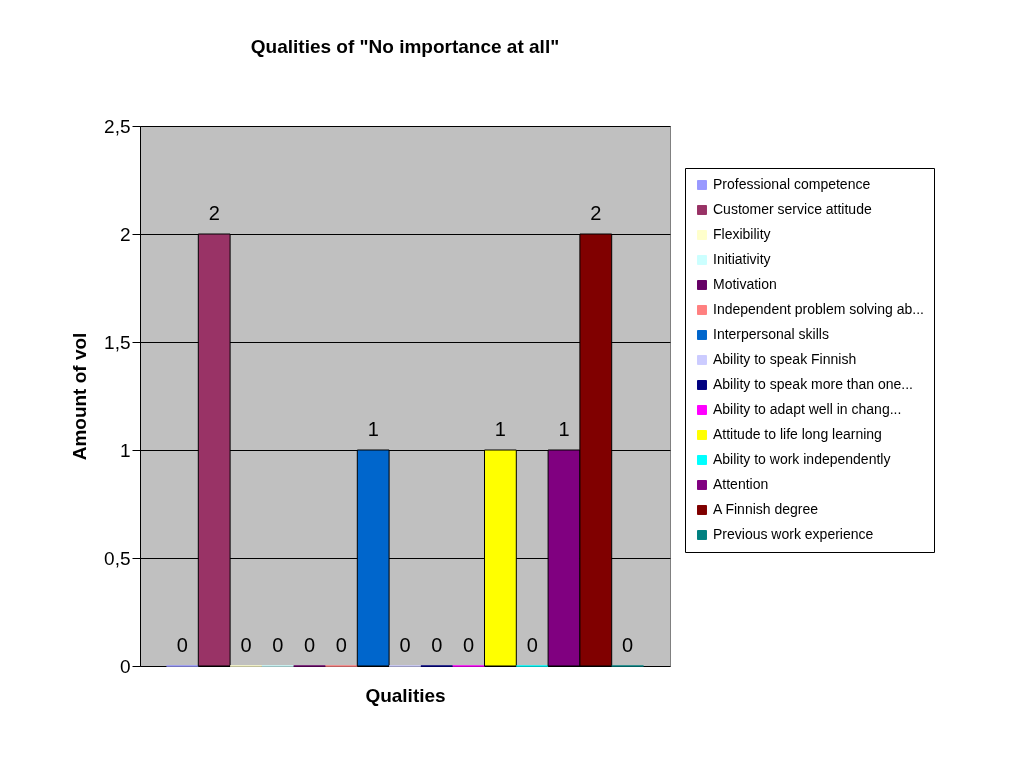  Describe the element at coordinates (745, 284) in the screenshot. I see `legend-label: Motivation` at that location.